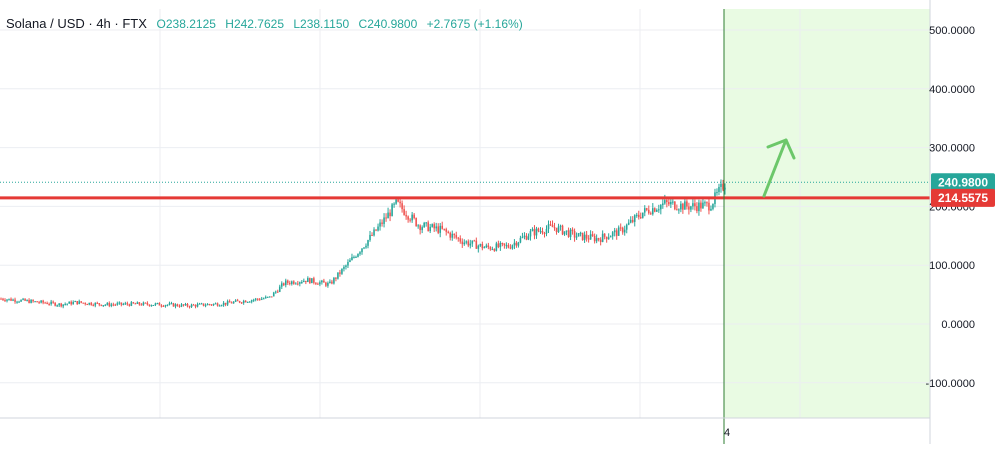 The height and width of the screenshot is (457, 1000). What do you see at coordinates (392, 24) in the screenshot?
I see `close-value: 240.9800` at bounding box center [392, 24].